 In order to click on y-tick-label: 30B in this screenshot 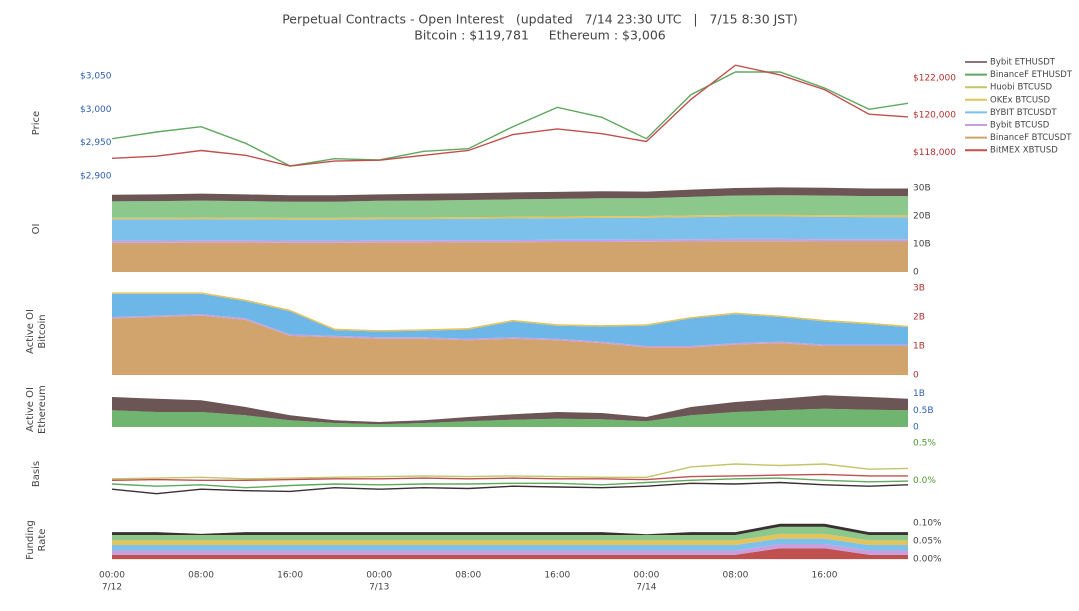, I will do `click(922, 188)`.